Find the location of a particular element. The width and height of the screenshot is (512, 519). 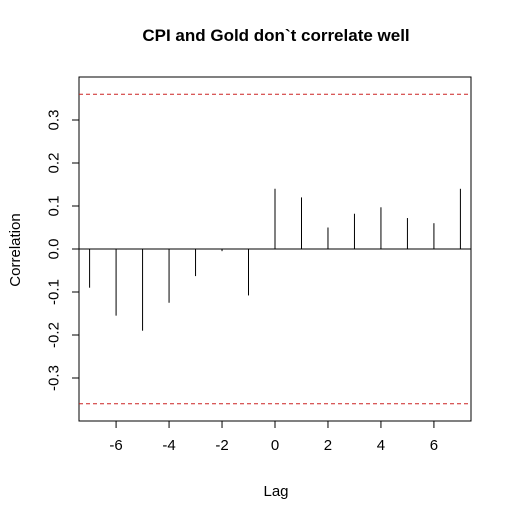

y-tick-label: 0.1 is located at coordinates (54, 206).